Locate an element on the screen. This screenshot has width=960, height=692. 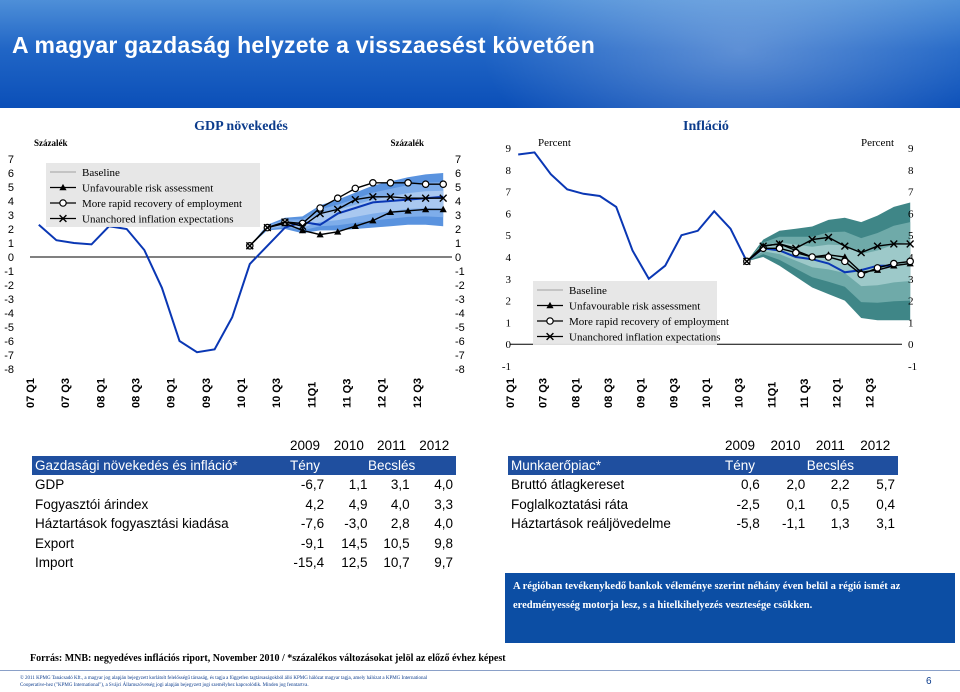
year-cell: 2011 is located at coordinates (830, 446).